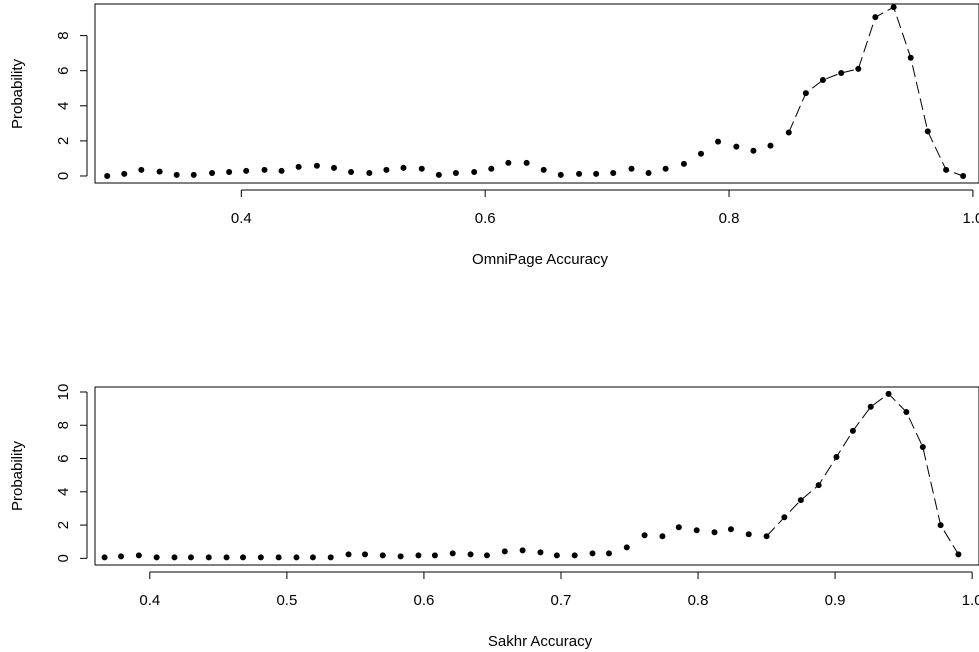 This screenshot has width=979, height=652. What do you see at coordinates (876, 91) in the screenshot?
I see `dashed-curve` at bounding box center [876, 91].